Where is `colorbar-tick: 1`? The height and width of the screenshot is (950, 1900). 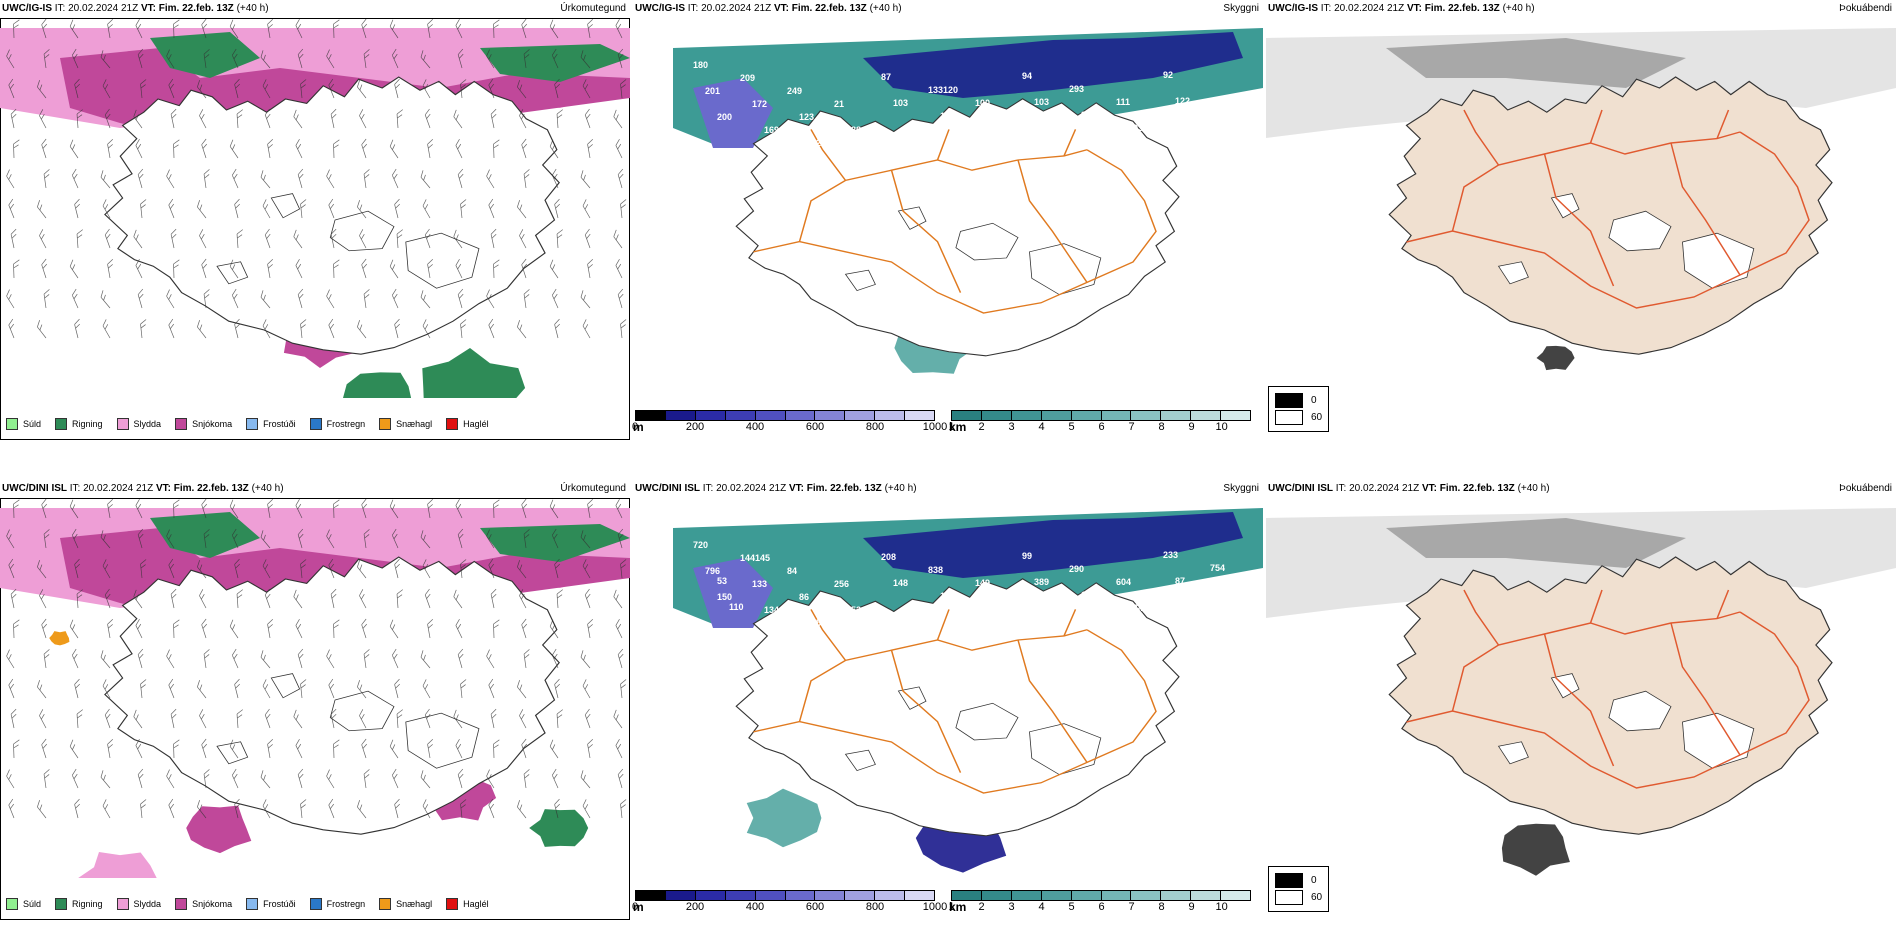
colorbar-tick: 1 is located at coordinates (951, 427).